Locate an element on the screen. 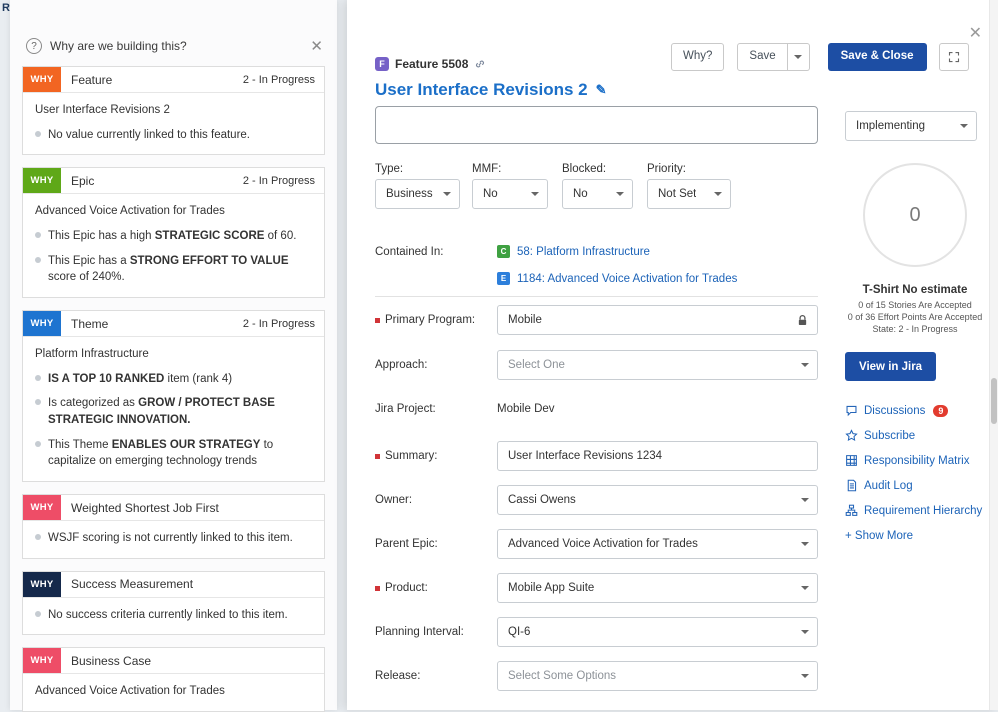 The height and width of the screenshot is (712, 998). field-select-owner: Cassi Owens is located at coordinates (657, 500).